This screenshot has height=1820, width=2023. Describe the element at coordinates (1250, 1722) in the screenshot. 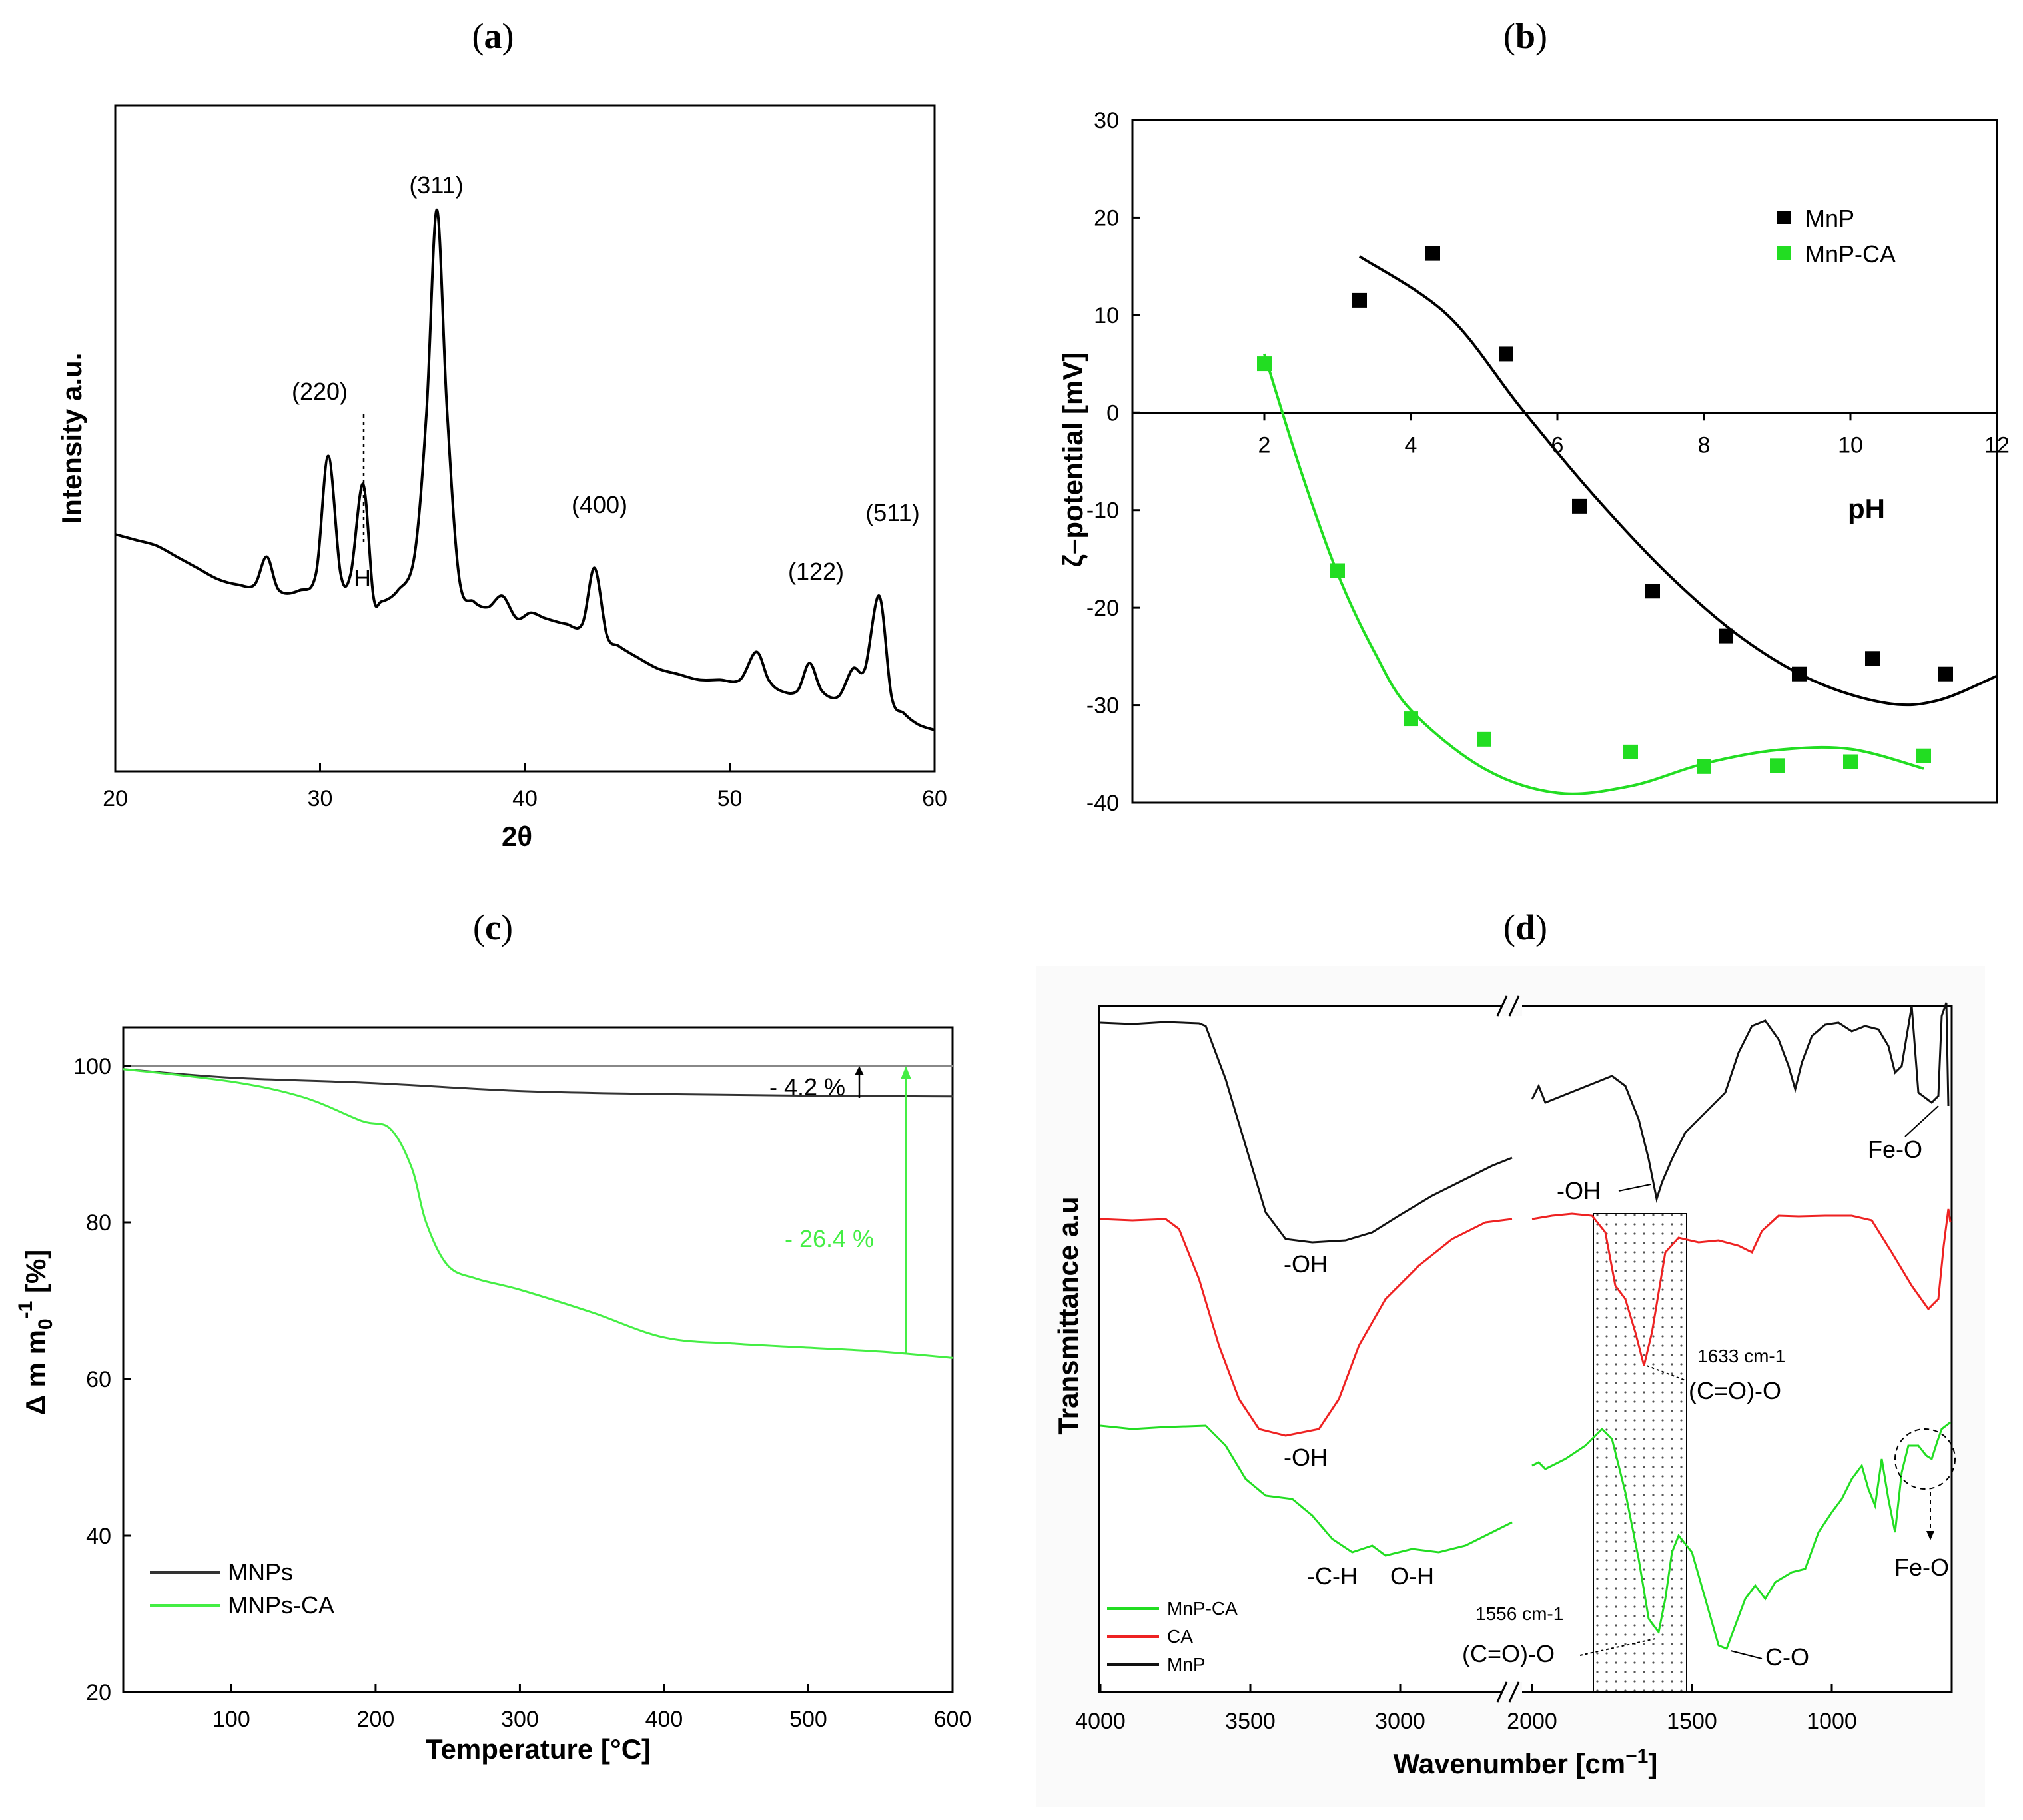

I see `panel-d-x-tick-label: 3500` at that location.